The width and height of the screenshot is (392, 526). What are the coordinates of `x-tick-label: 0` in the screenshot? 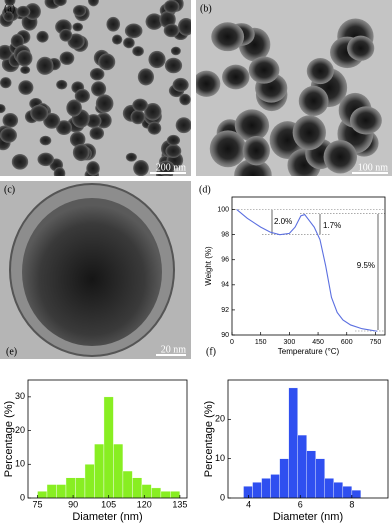 It's located at (232, 342).